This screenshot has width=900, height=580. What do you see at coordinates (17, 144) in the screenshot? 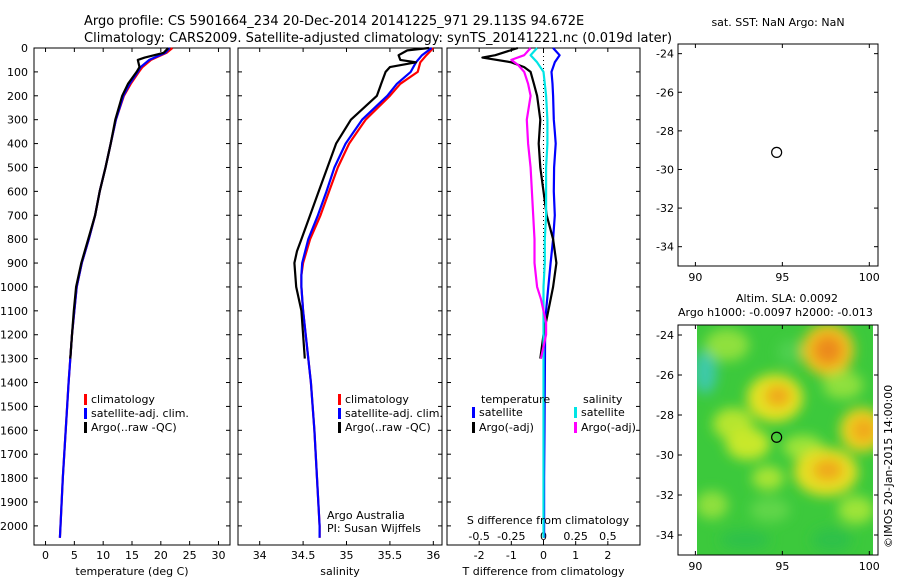
I see `depth-tick-label: 400` at bounding box center [17, 144].